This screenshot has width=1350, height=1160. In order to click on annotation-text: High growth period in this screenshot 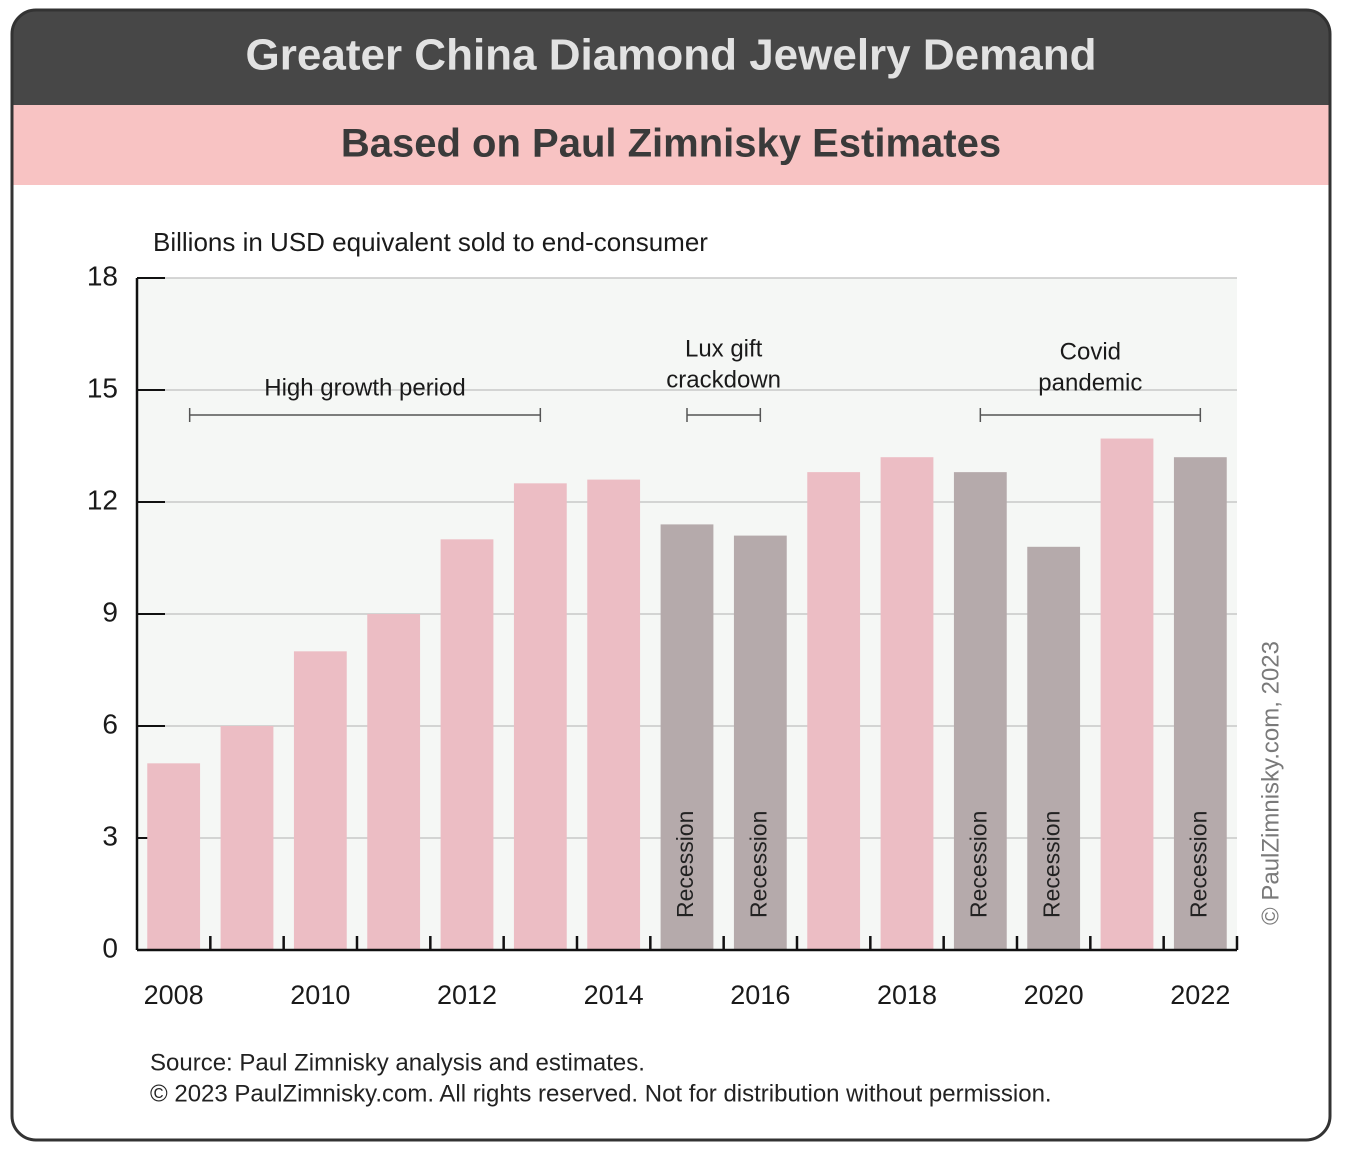, I will do `click(364, 387)`.